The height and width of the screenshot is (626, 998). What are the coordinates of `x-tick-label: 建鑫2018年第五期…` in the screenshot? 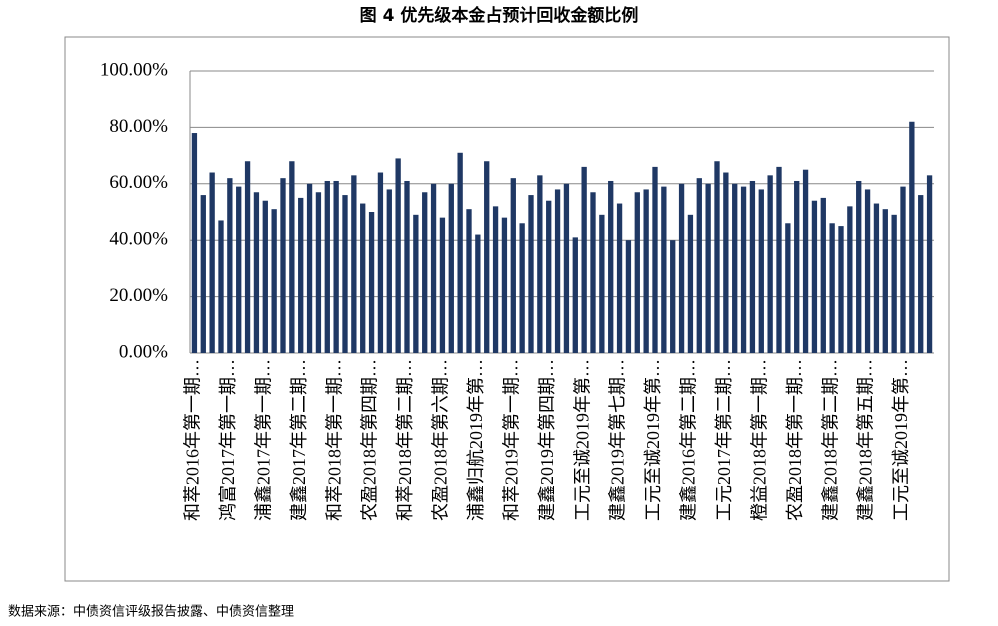 It's located at (866, 440).